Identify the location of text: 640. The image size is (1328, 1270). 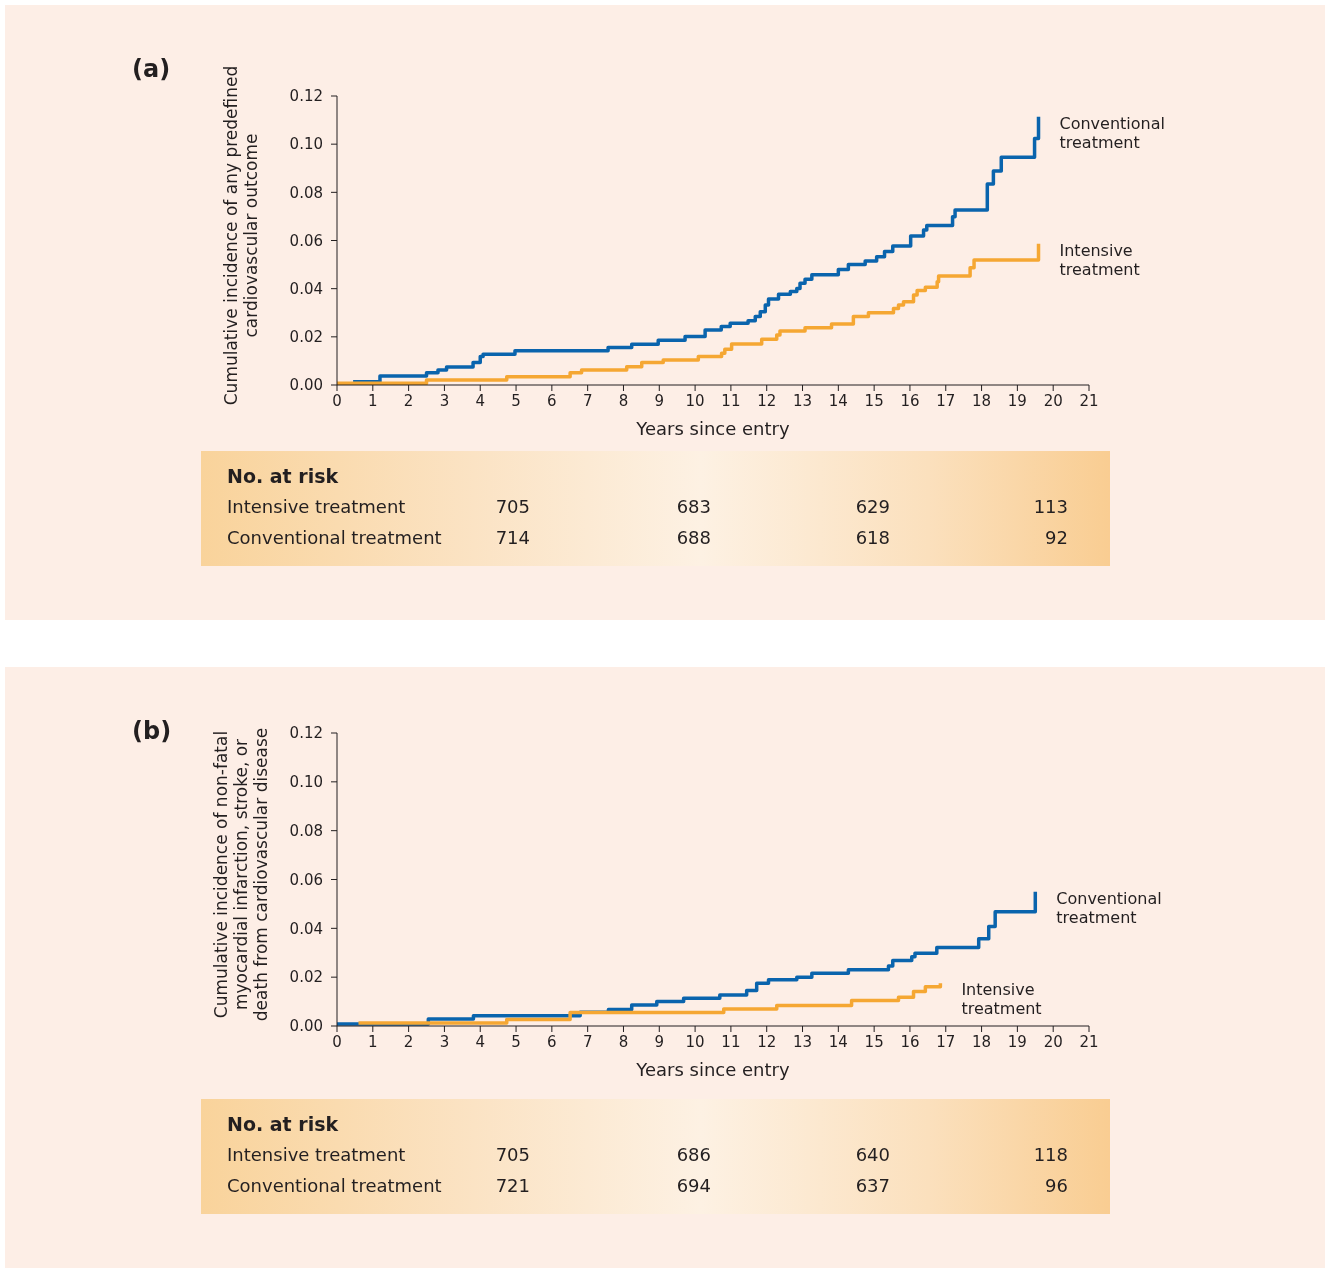
(872, 1154).